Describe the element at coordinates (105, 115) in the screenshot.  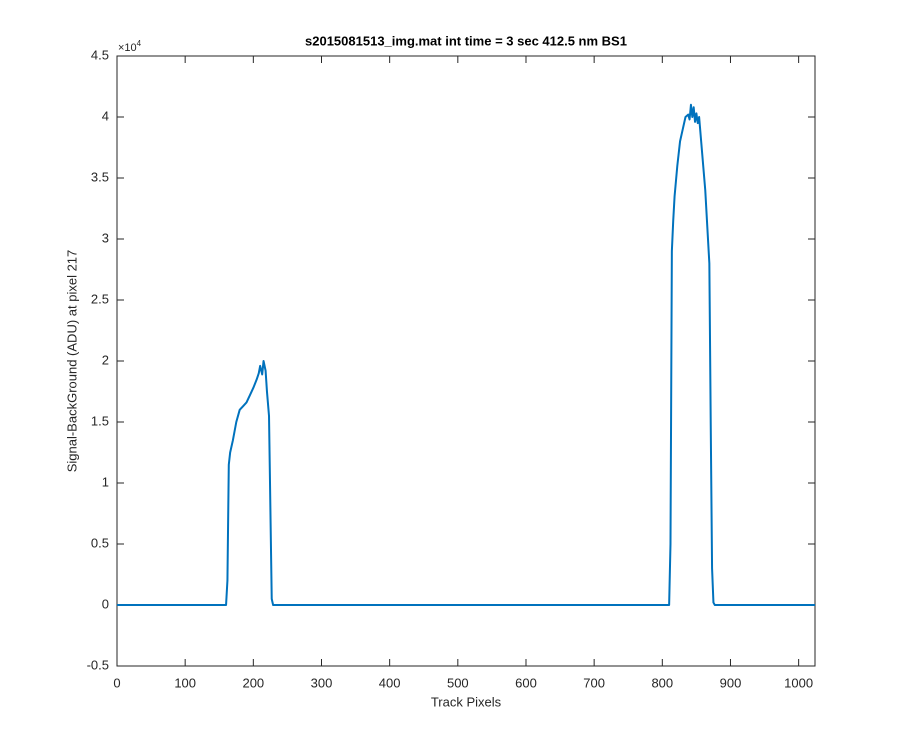
I see `y-tick-label: 4` at that location.